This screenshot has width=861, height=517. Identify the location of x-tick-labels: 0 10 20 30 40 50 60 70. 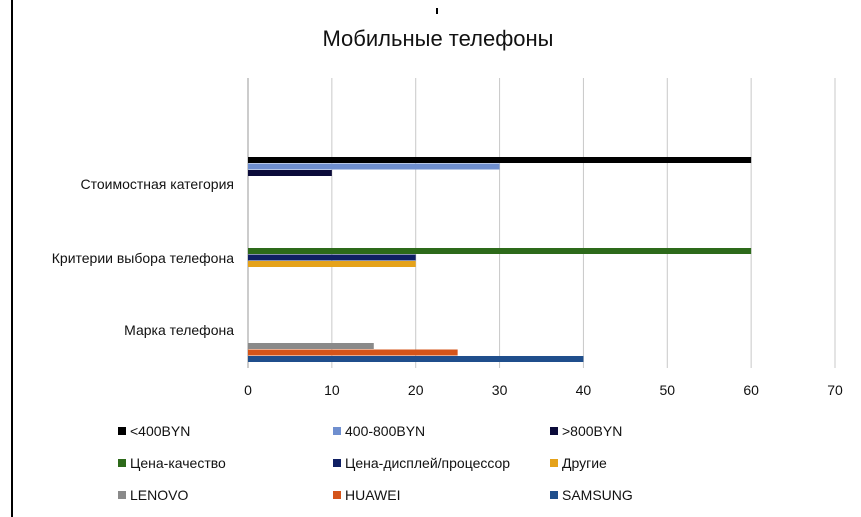
(543, 390).